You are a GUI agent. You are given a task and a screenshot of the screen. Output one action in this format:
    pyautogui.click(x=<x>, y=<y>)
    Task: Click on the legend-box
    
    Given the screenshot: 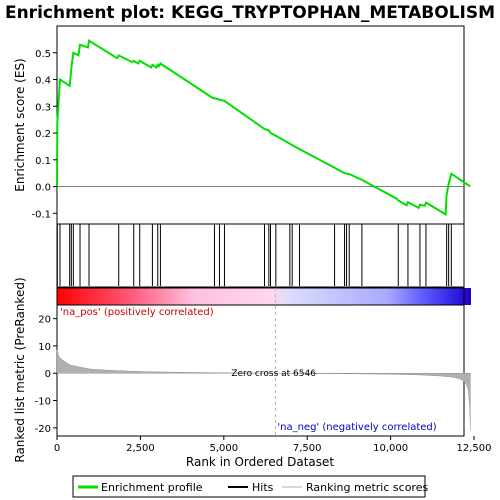 What is the action you would take?
    pyautogui.click(x=249, y=486)
    